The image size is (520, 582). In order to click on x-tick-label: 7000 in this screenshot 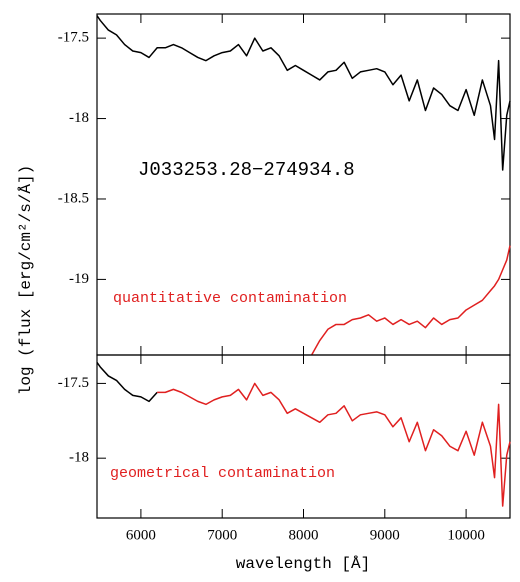, I will do `click(222, 535)`.